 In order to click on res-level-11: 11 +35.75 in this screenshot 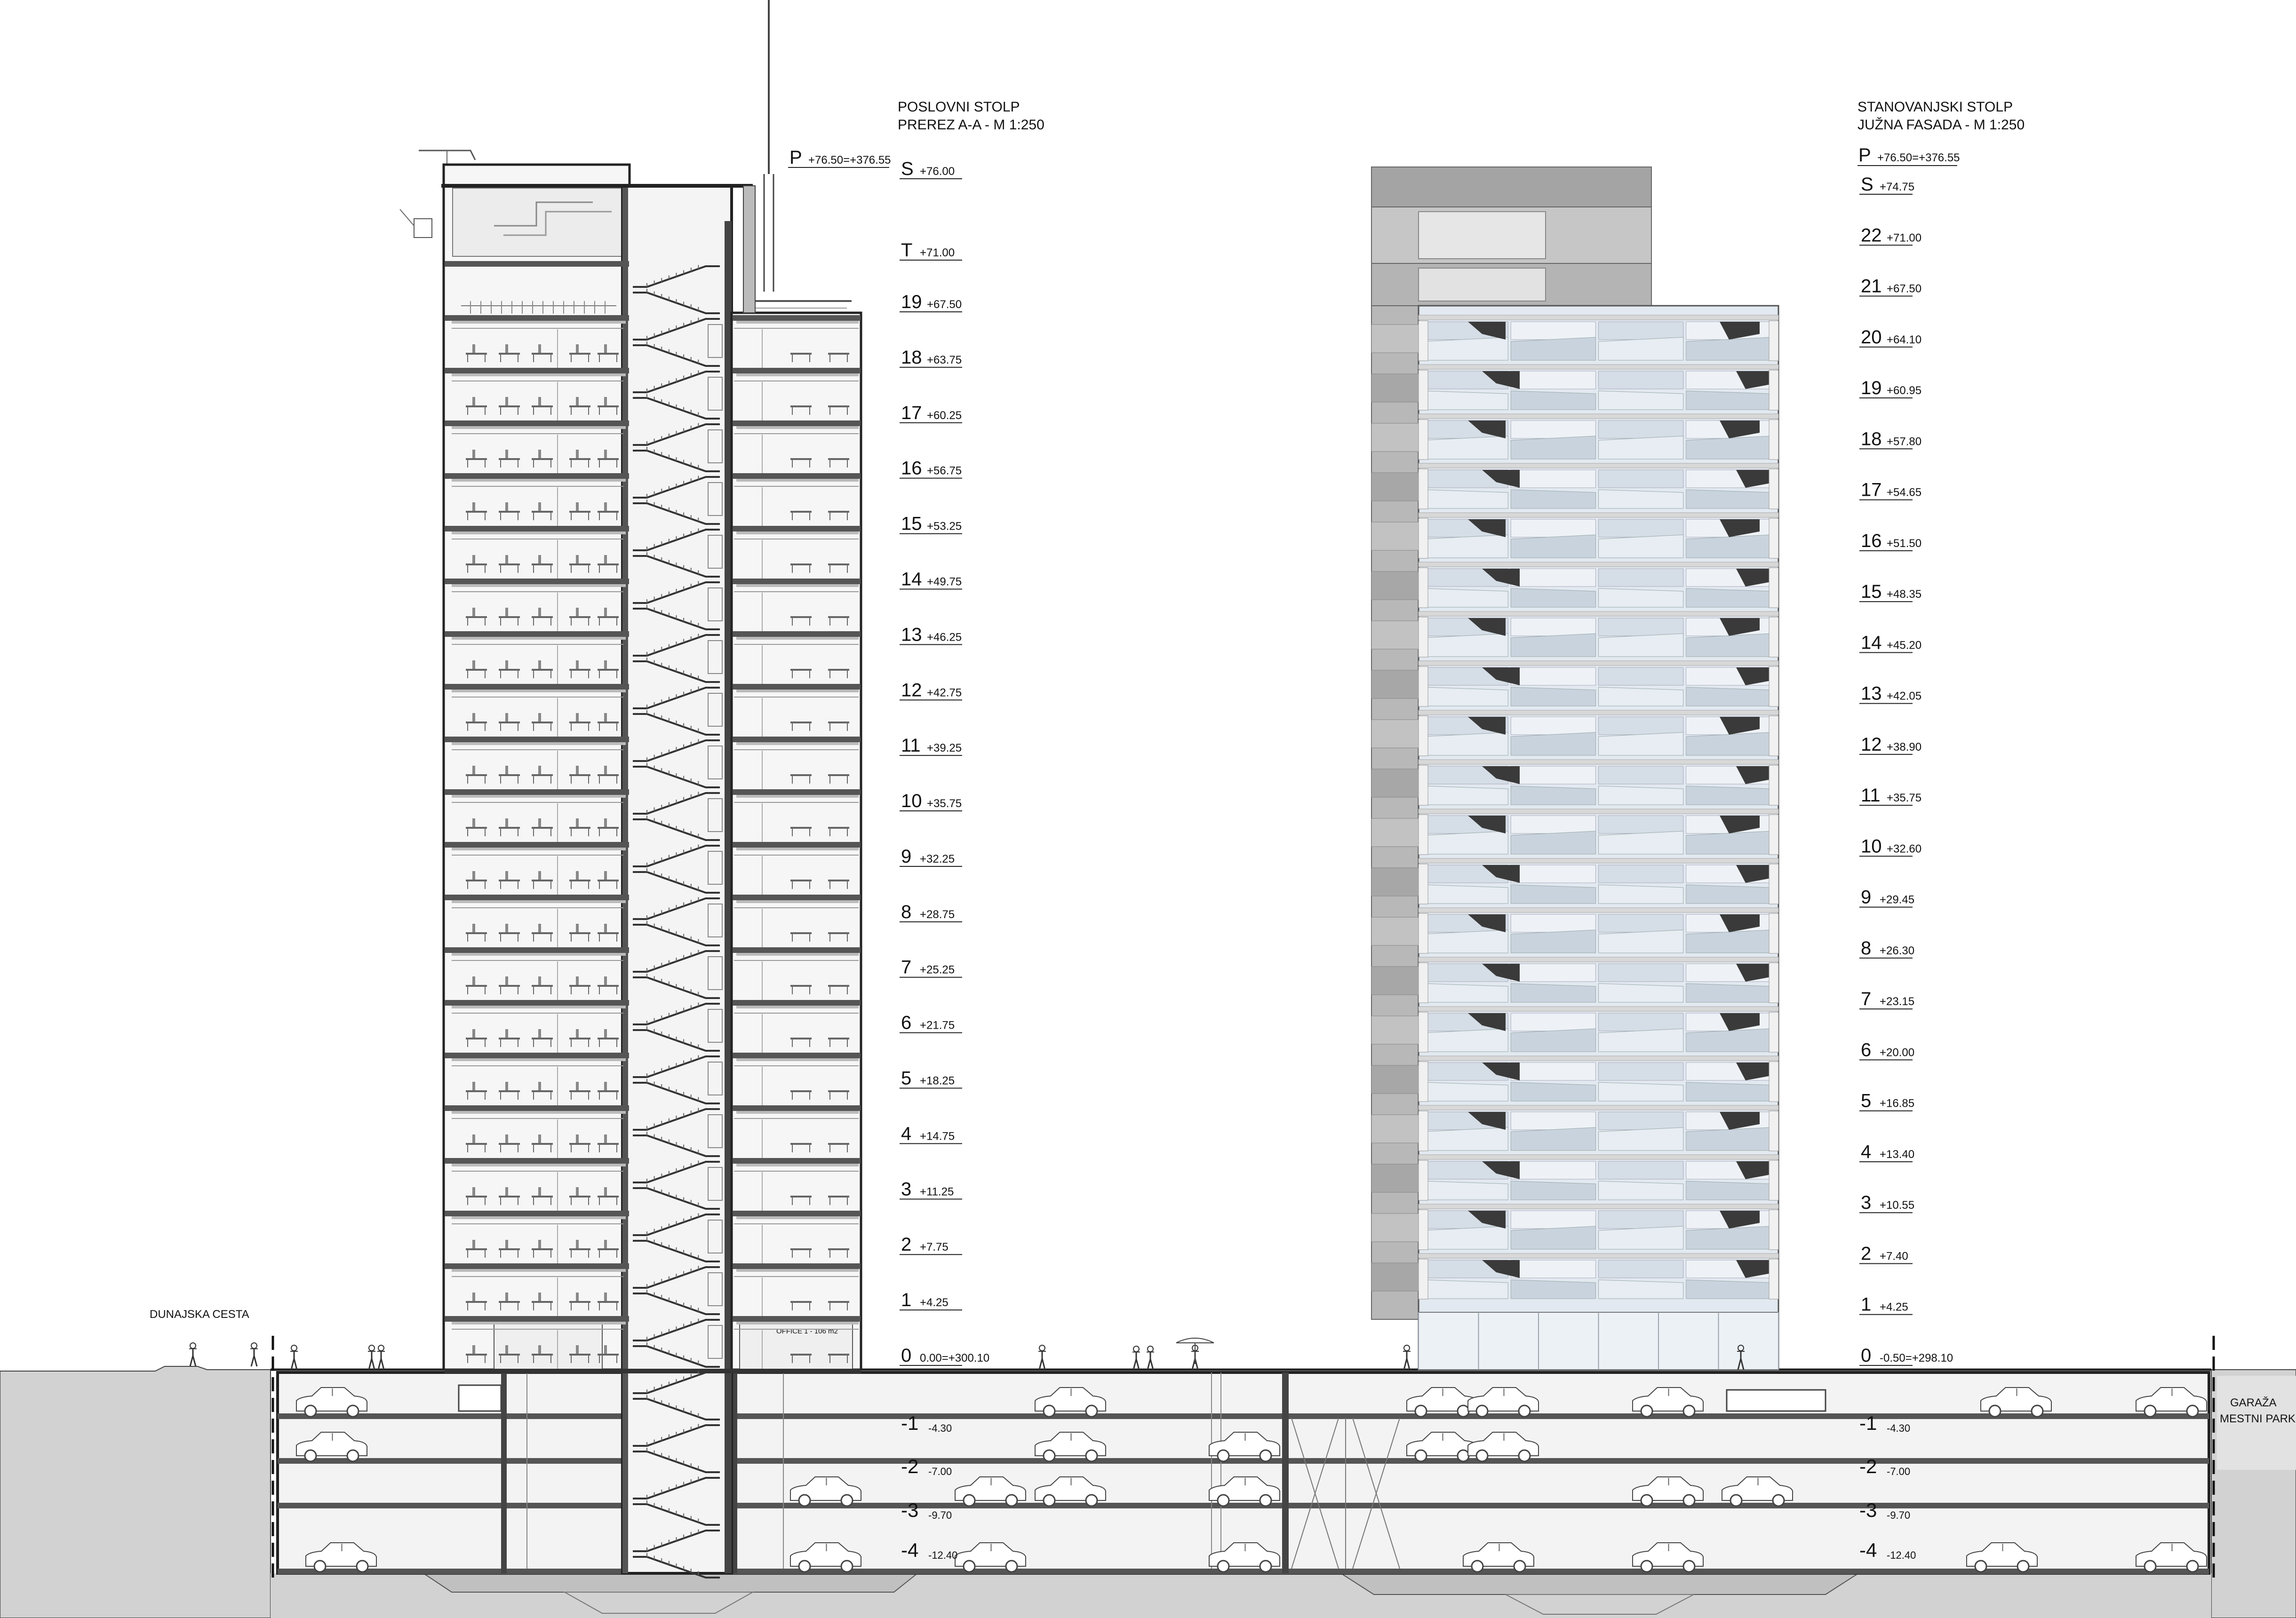, I will do `click(1890, 795)`.